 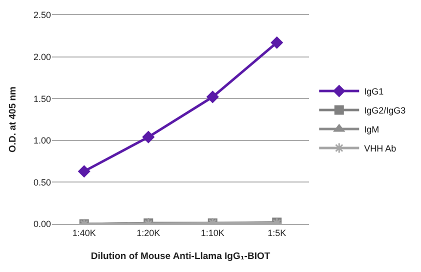 I want to click on y-tick-label: 0.00, so click(x=42, y=224).